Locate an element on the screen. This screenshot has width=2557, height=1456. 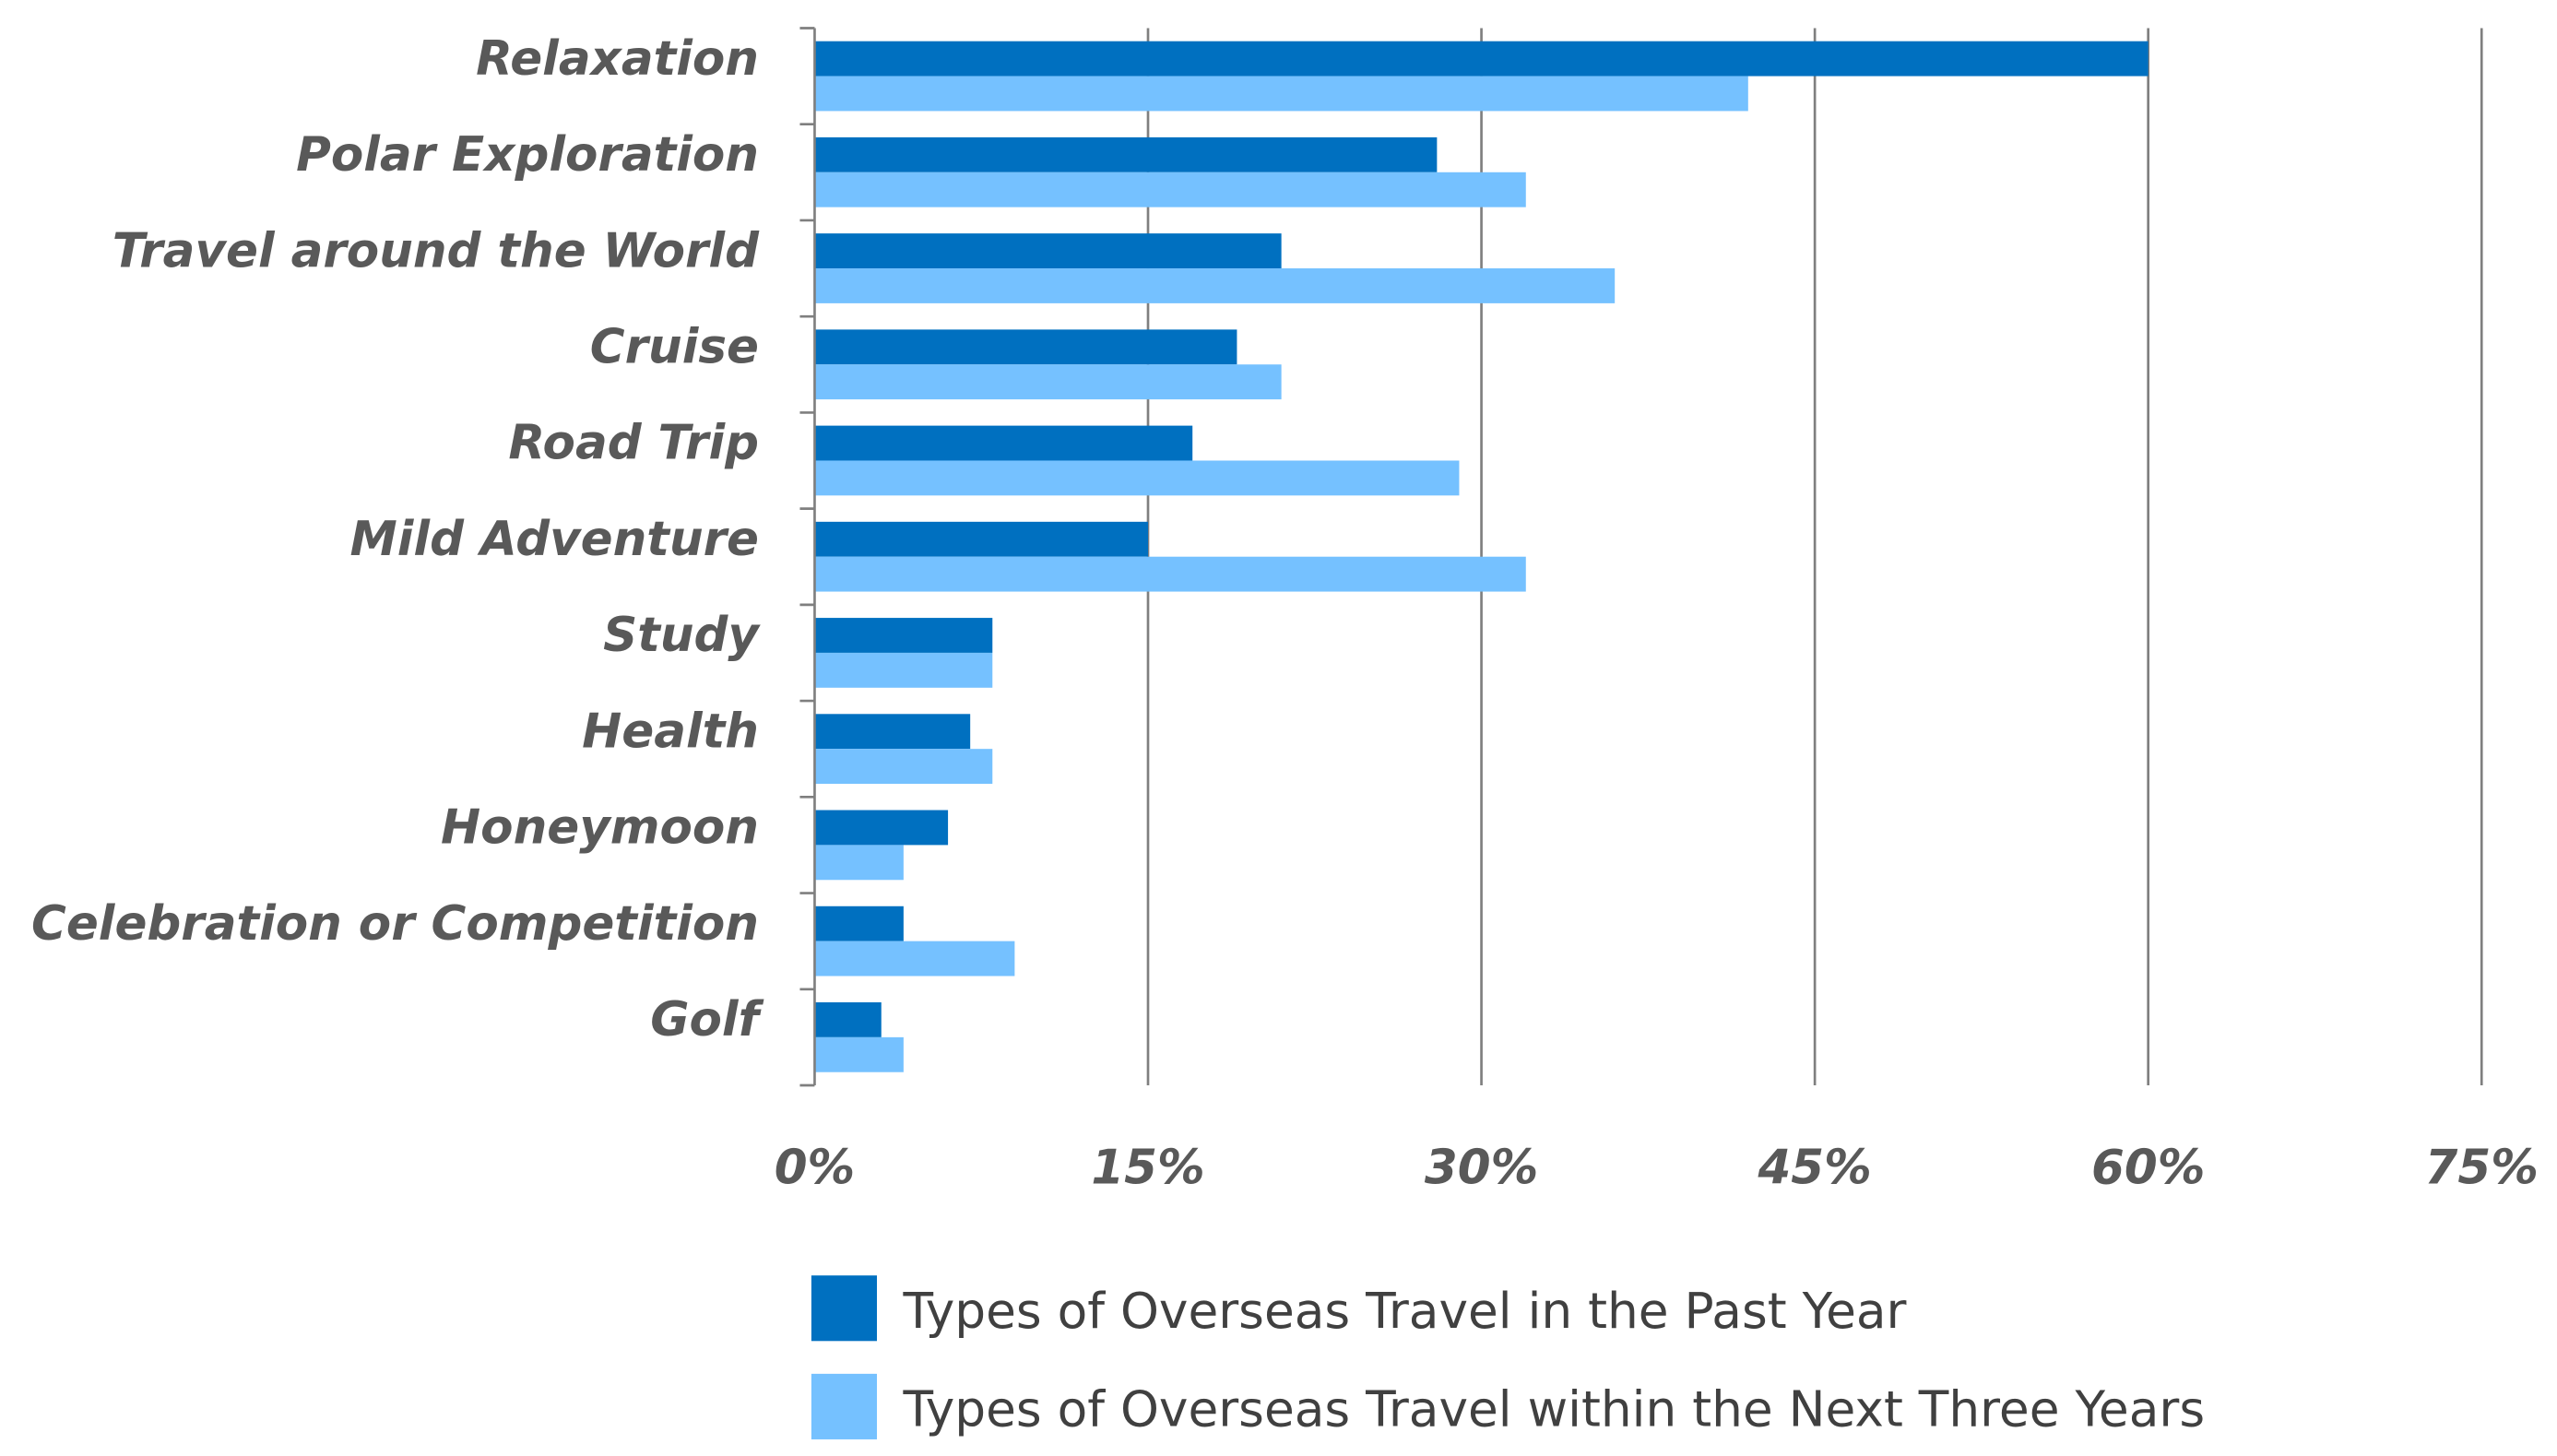
legend-swatch-next-three-years is located at coordinates (844, 1406).